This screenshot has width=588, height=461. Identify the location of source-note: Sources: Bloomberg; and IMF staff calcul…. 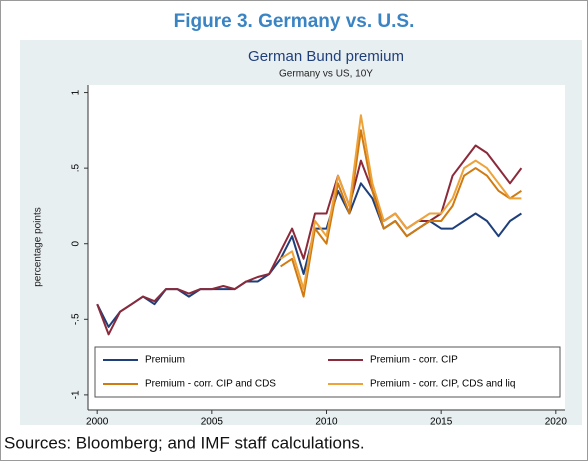
(184, 442).